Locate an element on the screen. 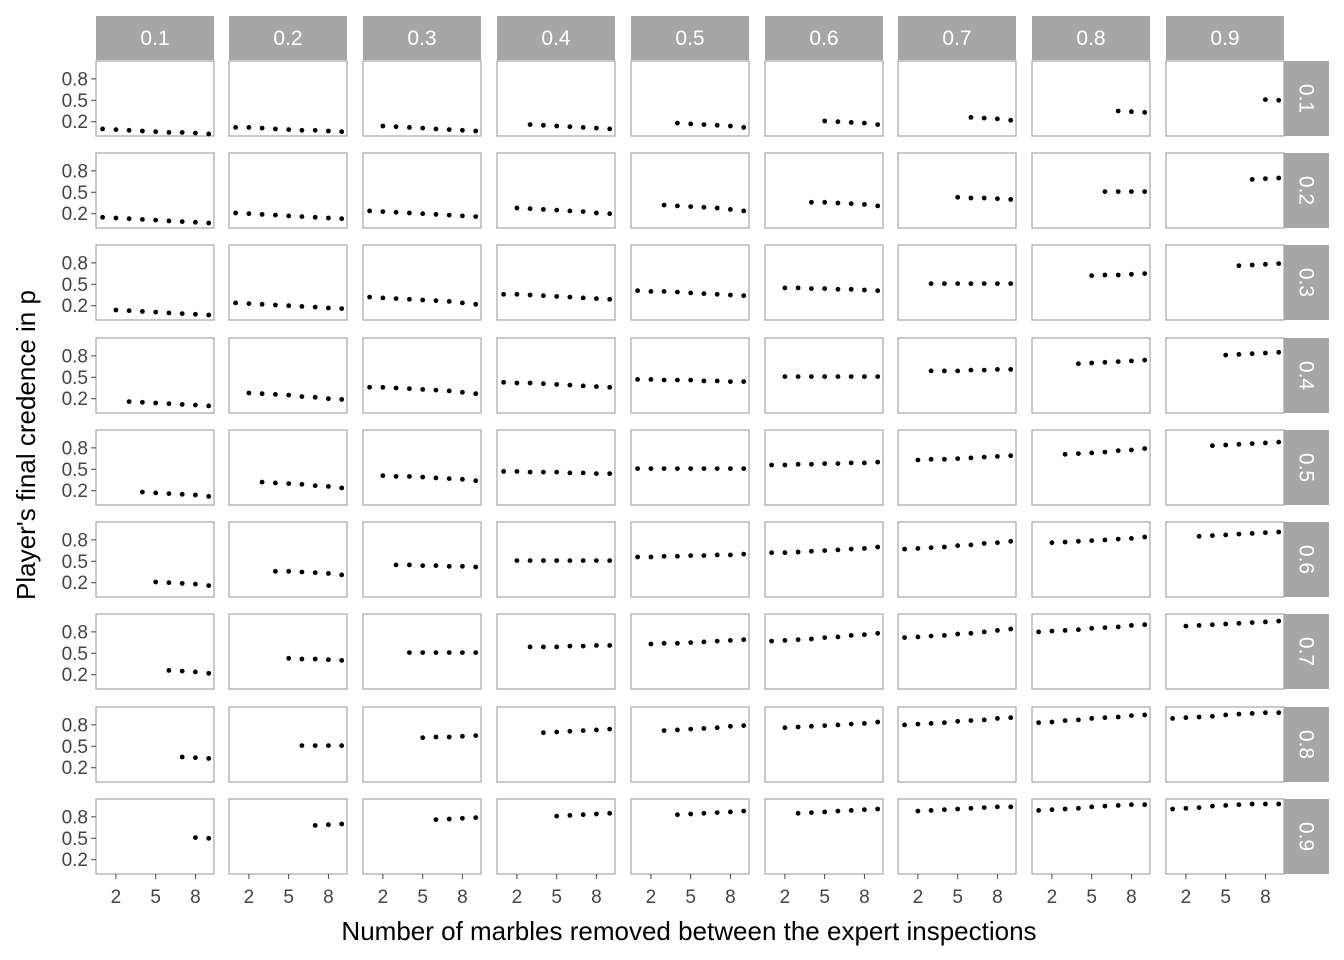  column-strip-label: 0.7 is located at coordinates (956, 38).